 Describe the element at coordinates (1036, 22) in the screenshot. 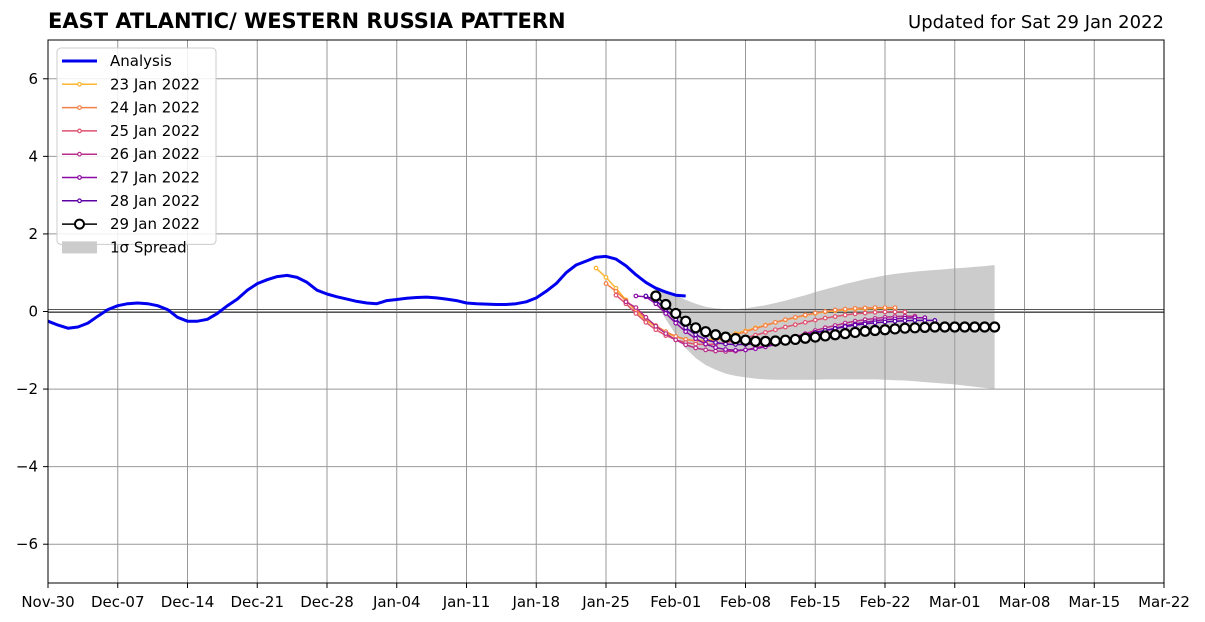

I see `updated-date: Updated for Sat 29 Jan 2022` at that location.